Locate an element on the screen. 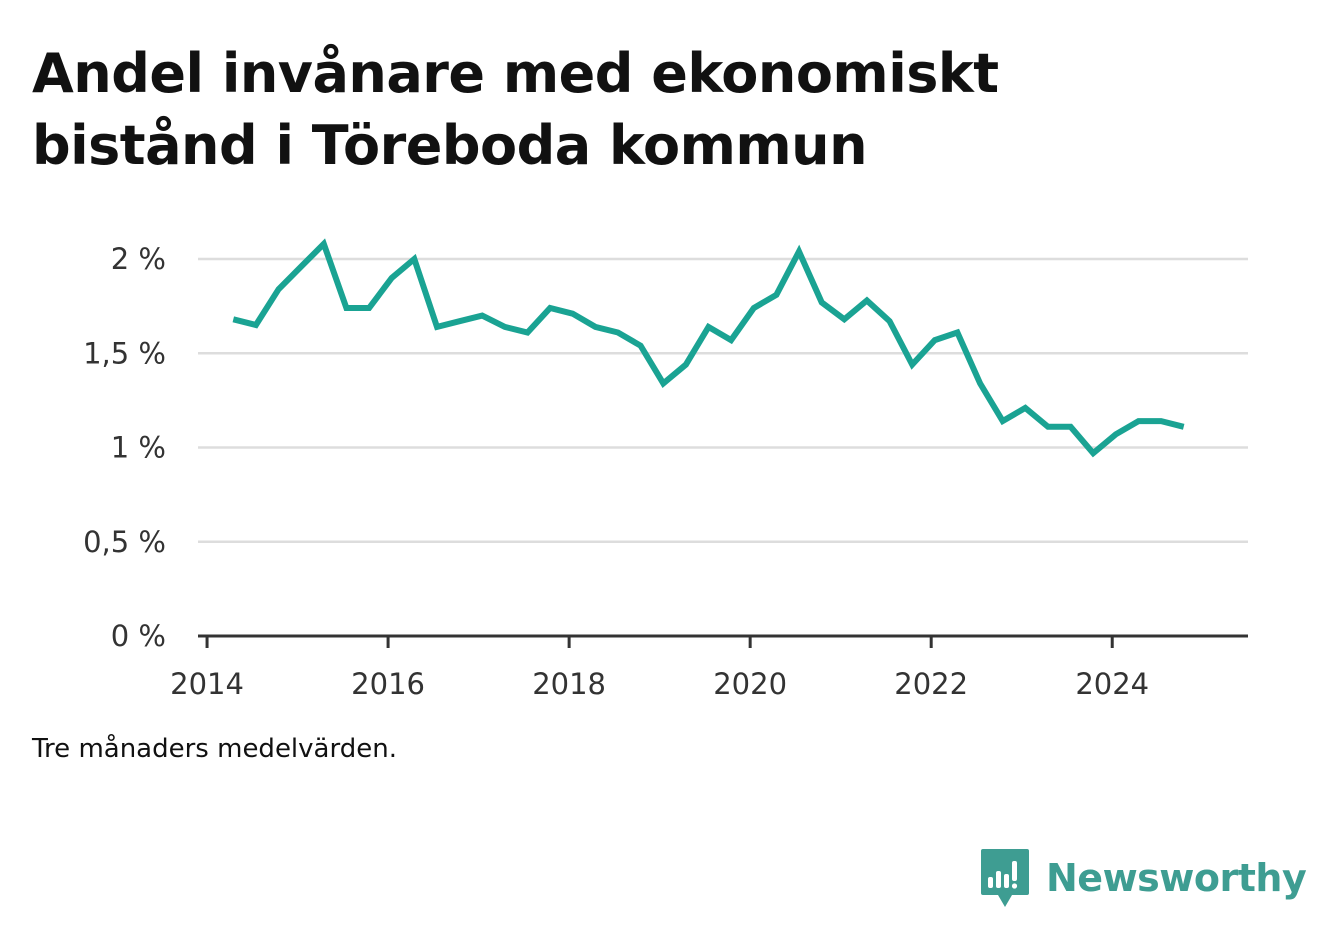 This screenshot has height=939, width=1322. x-axis-labels: 2014 2016 2018 2020 2022 2024 is located at coordinates (659, 684).